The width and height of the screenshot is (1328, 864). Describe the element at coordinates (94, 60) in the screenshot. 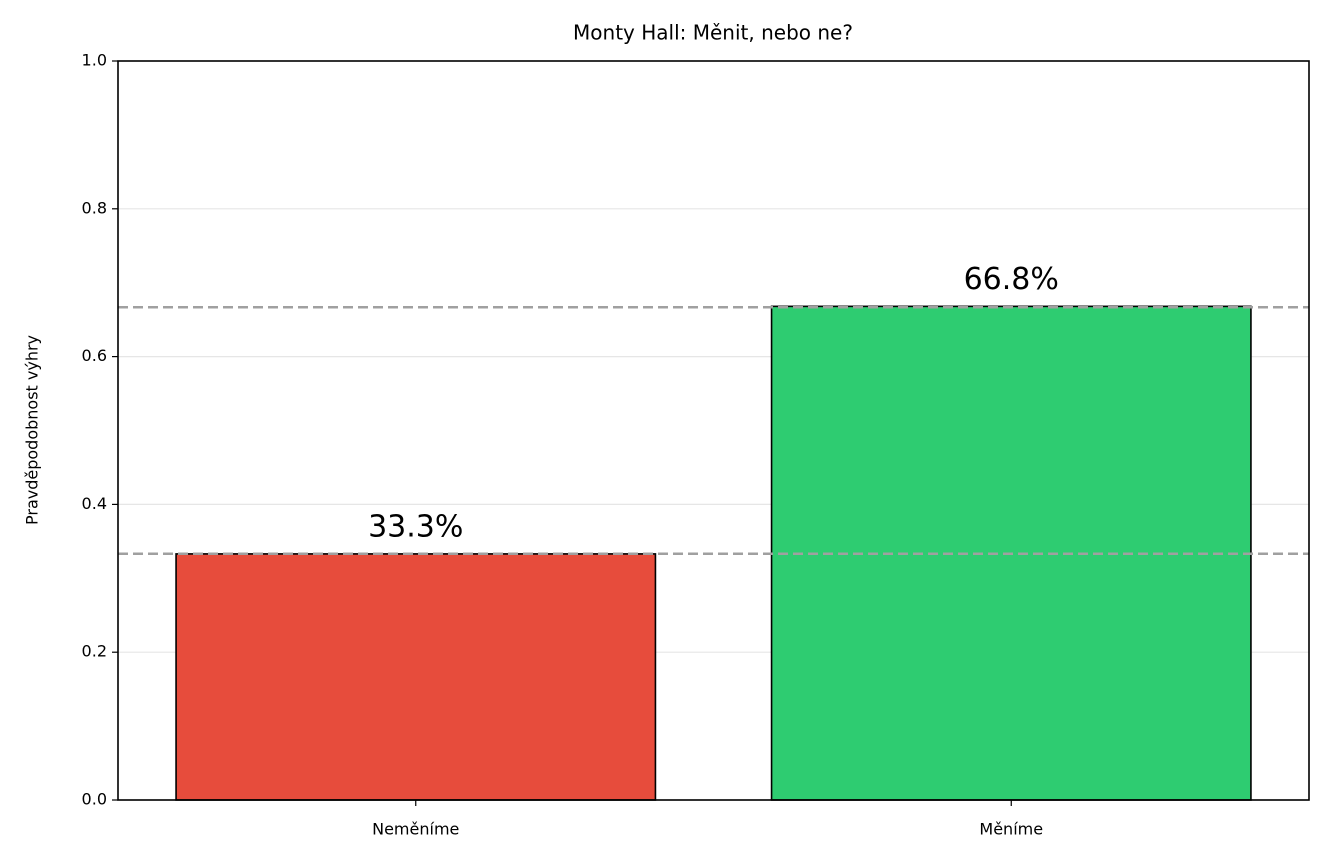

I see `y-tick-label: 1.0` at that location.